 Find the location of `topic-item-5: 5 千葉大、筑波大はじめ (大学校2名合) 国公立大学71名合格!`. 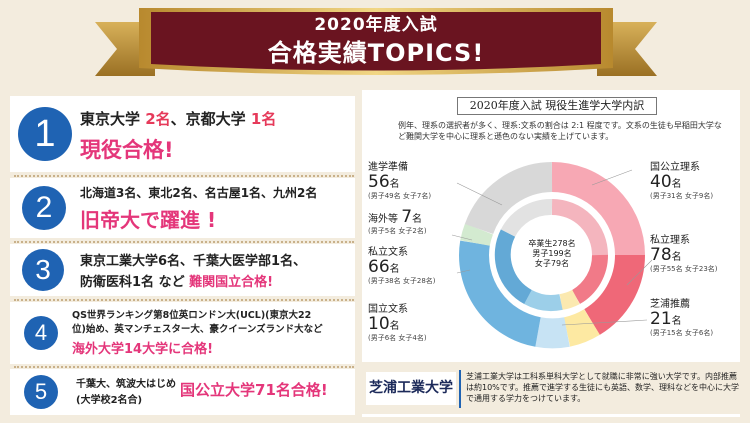

topic-item-5: 5 千葉大、筑波大はじめ (大学校2名合) 国公立大学71名合格! is located at coordinates (182, 392).